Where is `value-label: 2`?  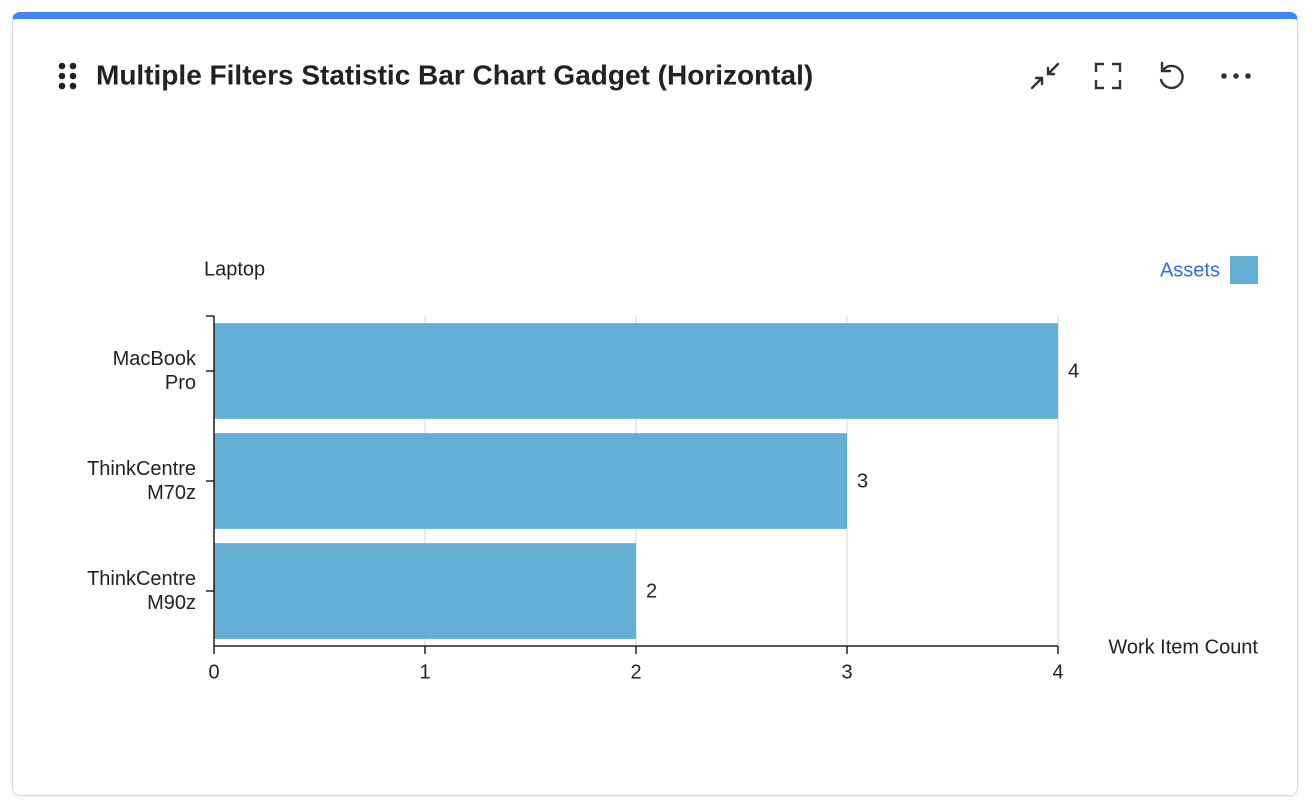
value-label: 2 is located at coordinates (651, 591).